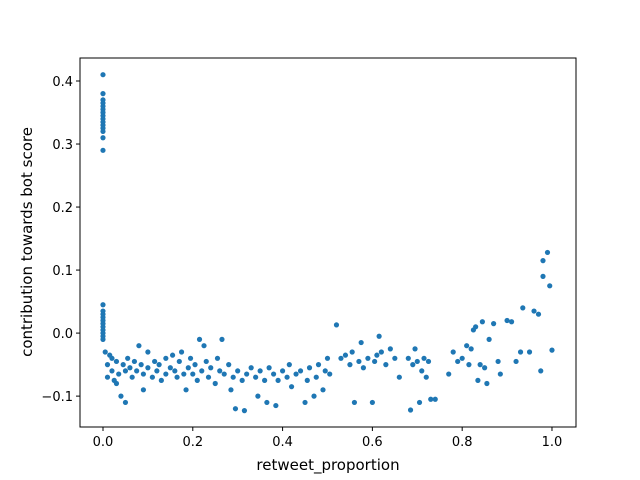 The height and width of the screenshot is (480, 640). Describe the element at coordinates (462, 442) in the screenshot. I see `x-tick-label: 0.8` at that location.